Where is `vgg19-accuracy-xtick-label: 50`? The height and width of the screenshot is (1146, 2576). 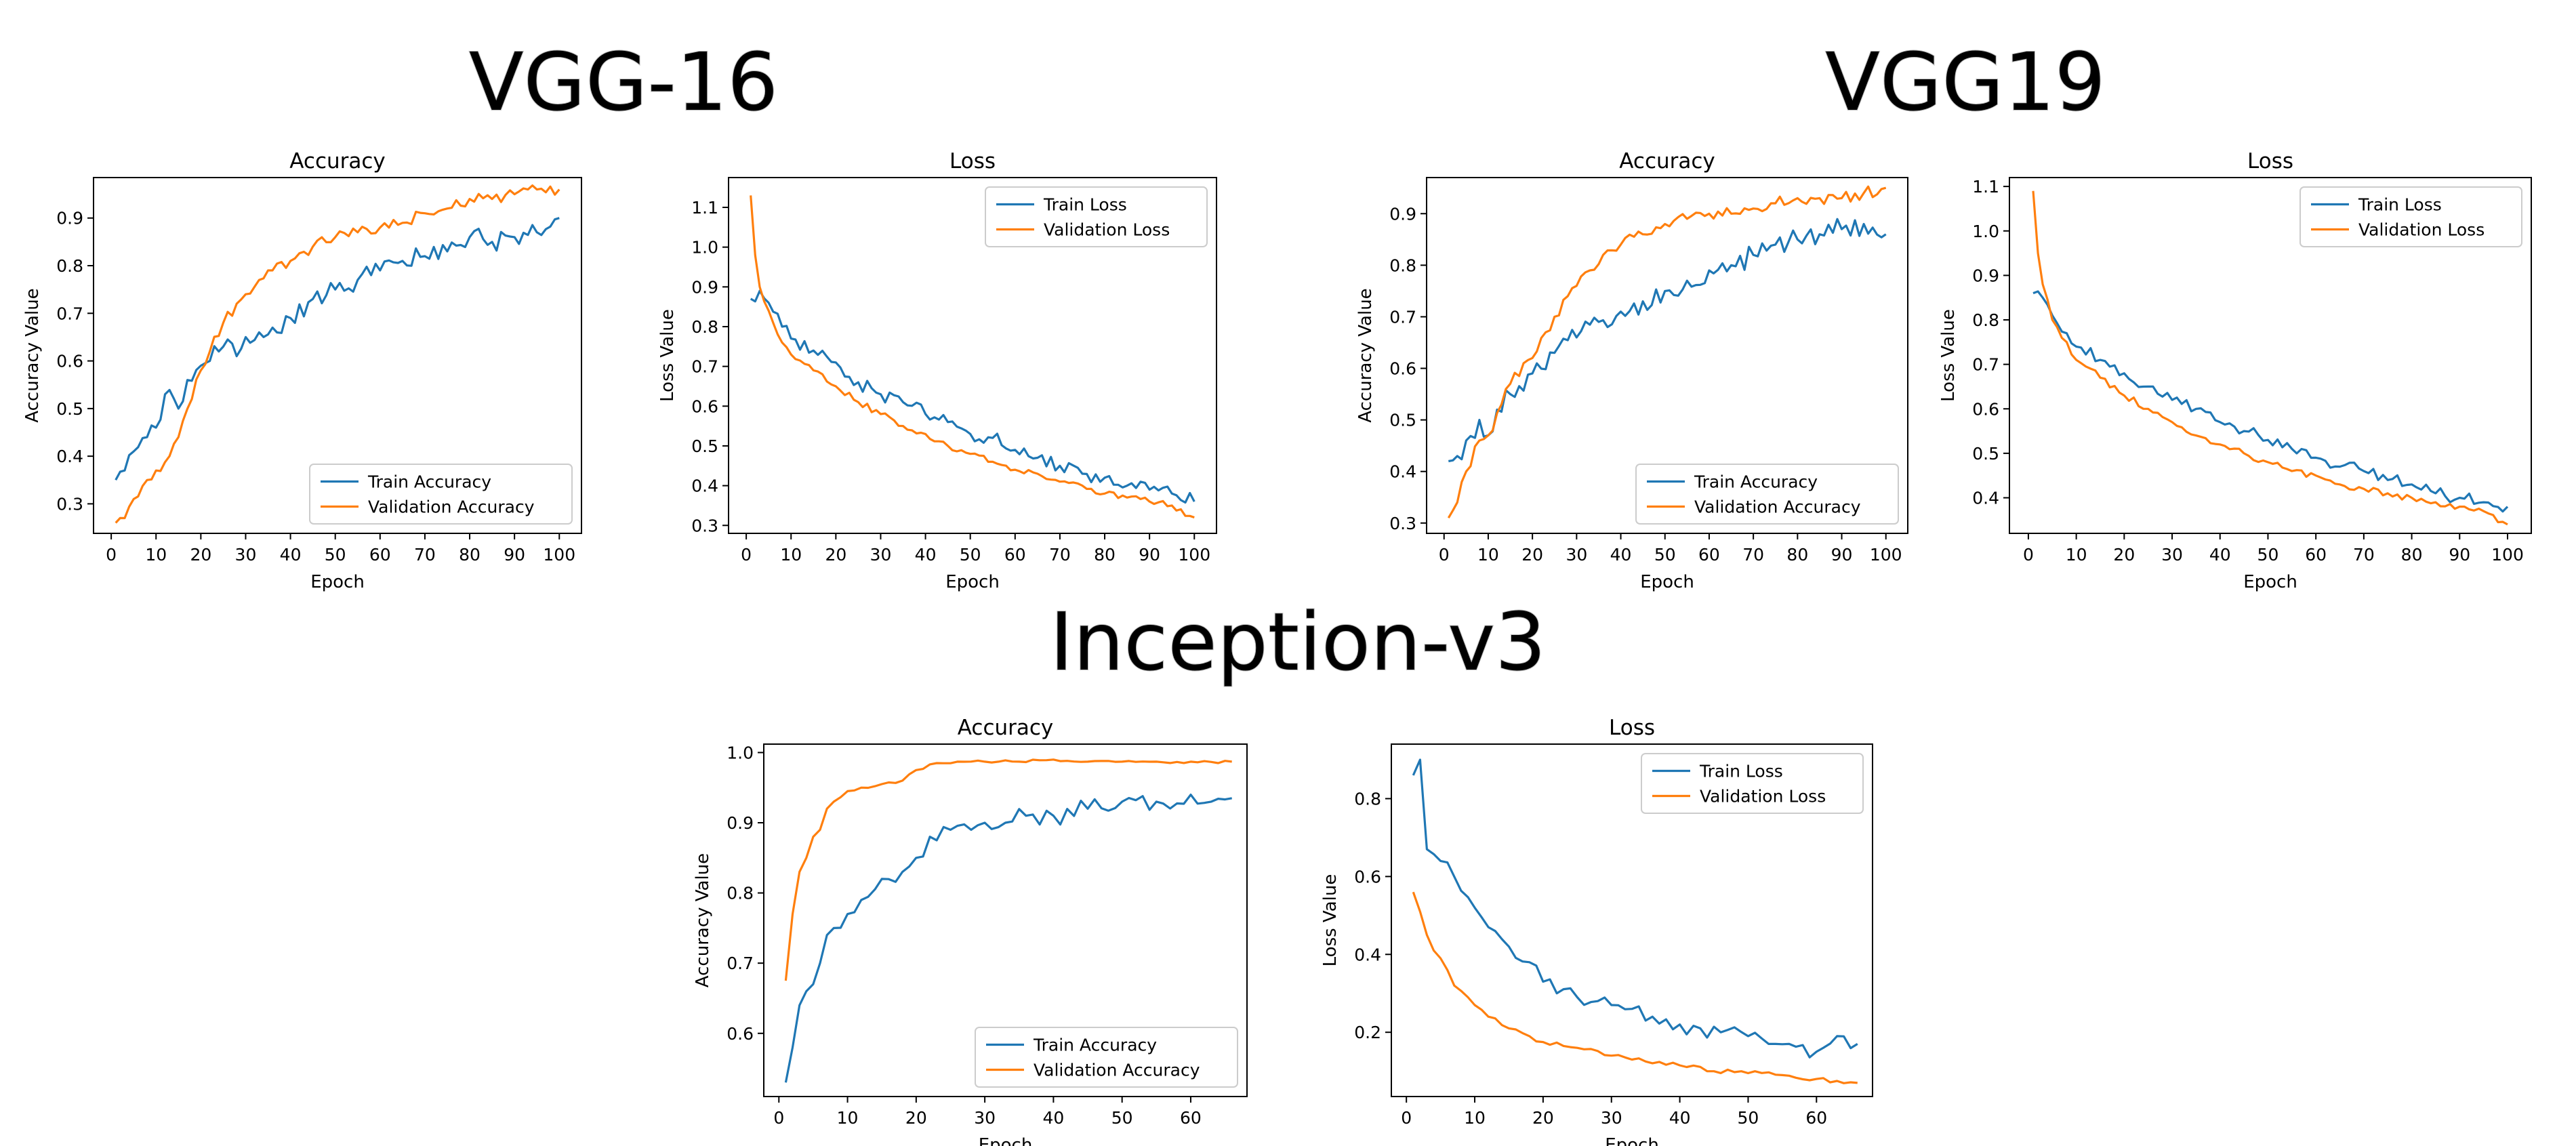
vgg19-accuracy-xtick-label: 50 is located at coordinates (1665, 555).